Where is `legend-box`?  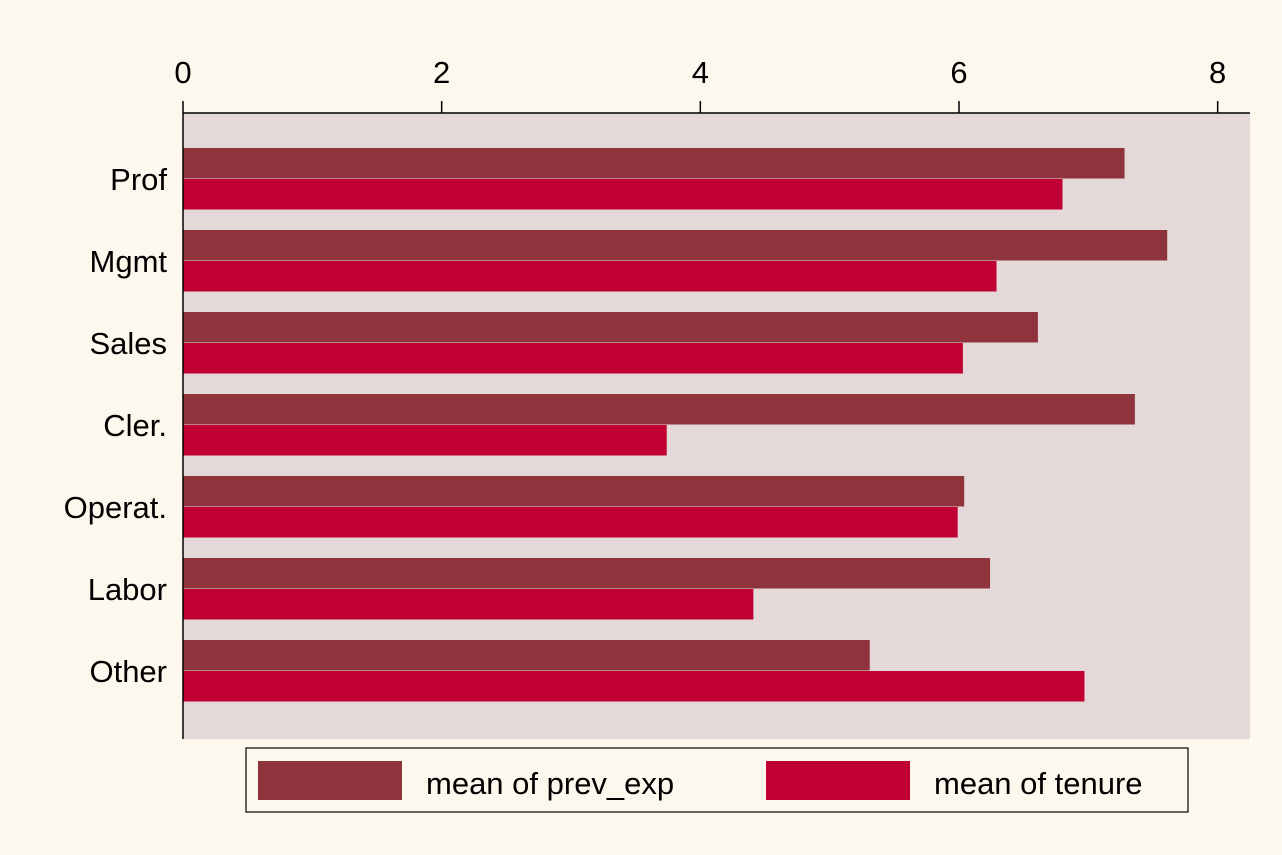
legend-box is located at coordinates (717, 780).